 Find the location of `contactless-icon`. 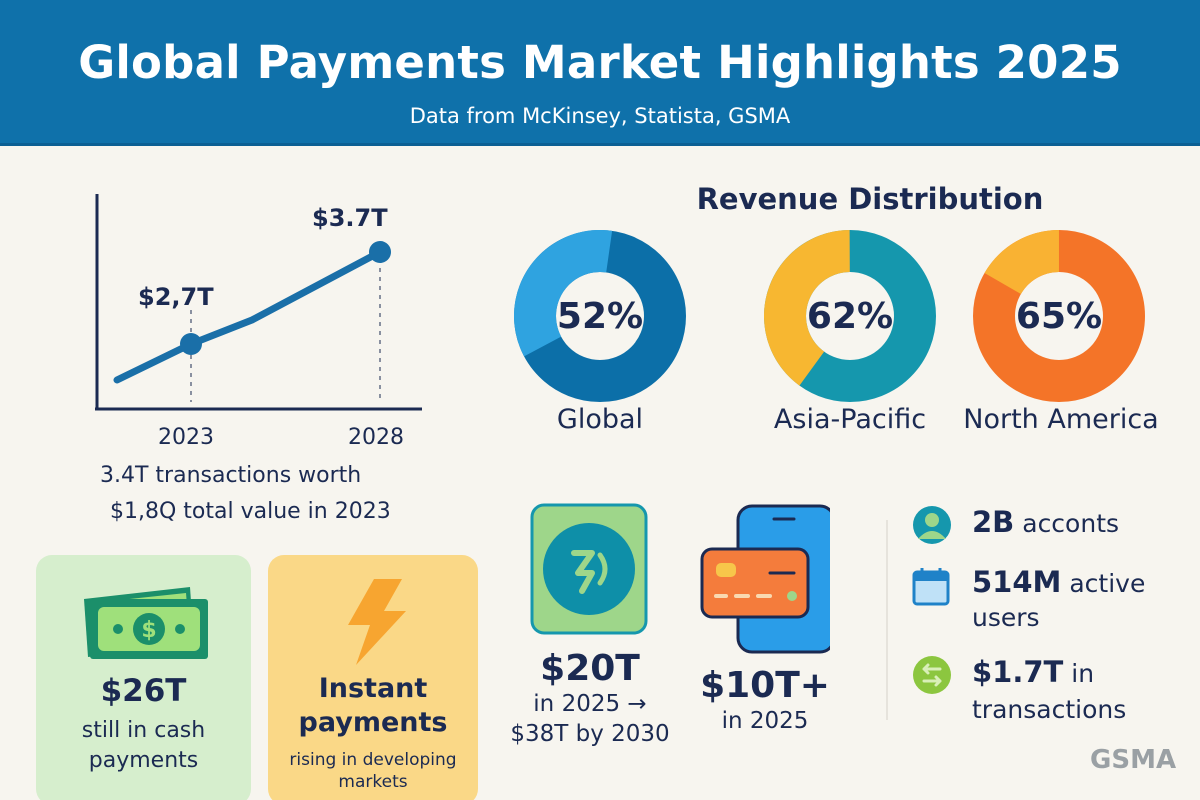

contactless-icon is located at coordinates (590, 571).